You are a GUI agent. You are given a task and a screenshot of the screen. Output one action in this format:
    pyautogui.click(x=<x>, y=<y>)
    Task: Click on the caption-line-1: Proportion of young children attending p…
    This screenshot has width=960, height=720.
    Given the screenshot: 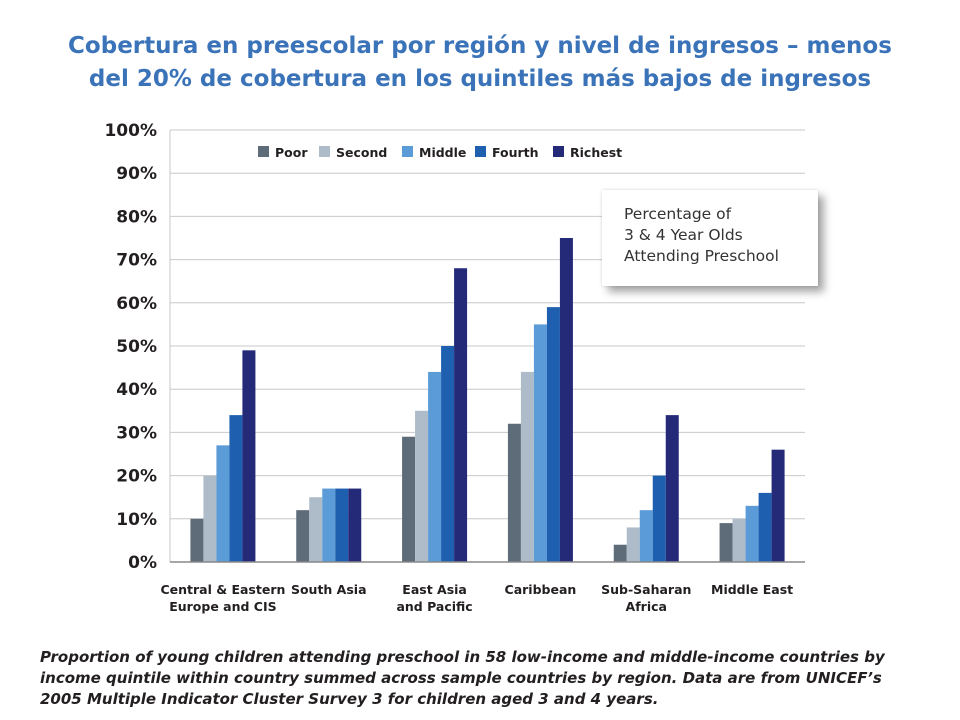 What is the action you would take?
    pyautogui.click(x=462, y=657)
    